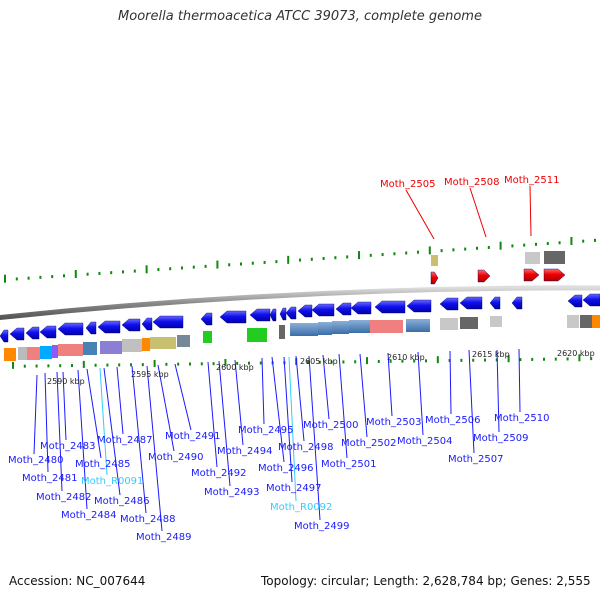  Describe the element at coordinates (121, 501) in the screenshot. I see `gene-label: Moth_2486` at that location.